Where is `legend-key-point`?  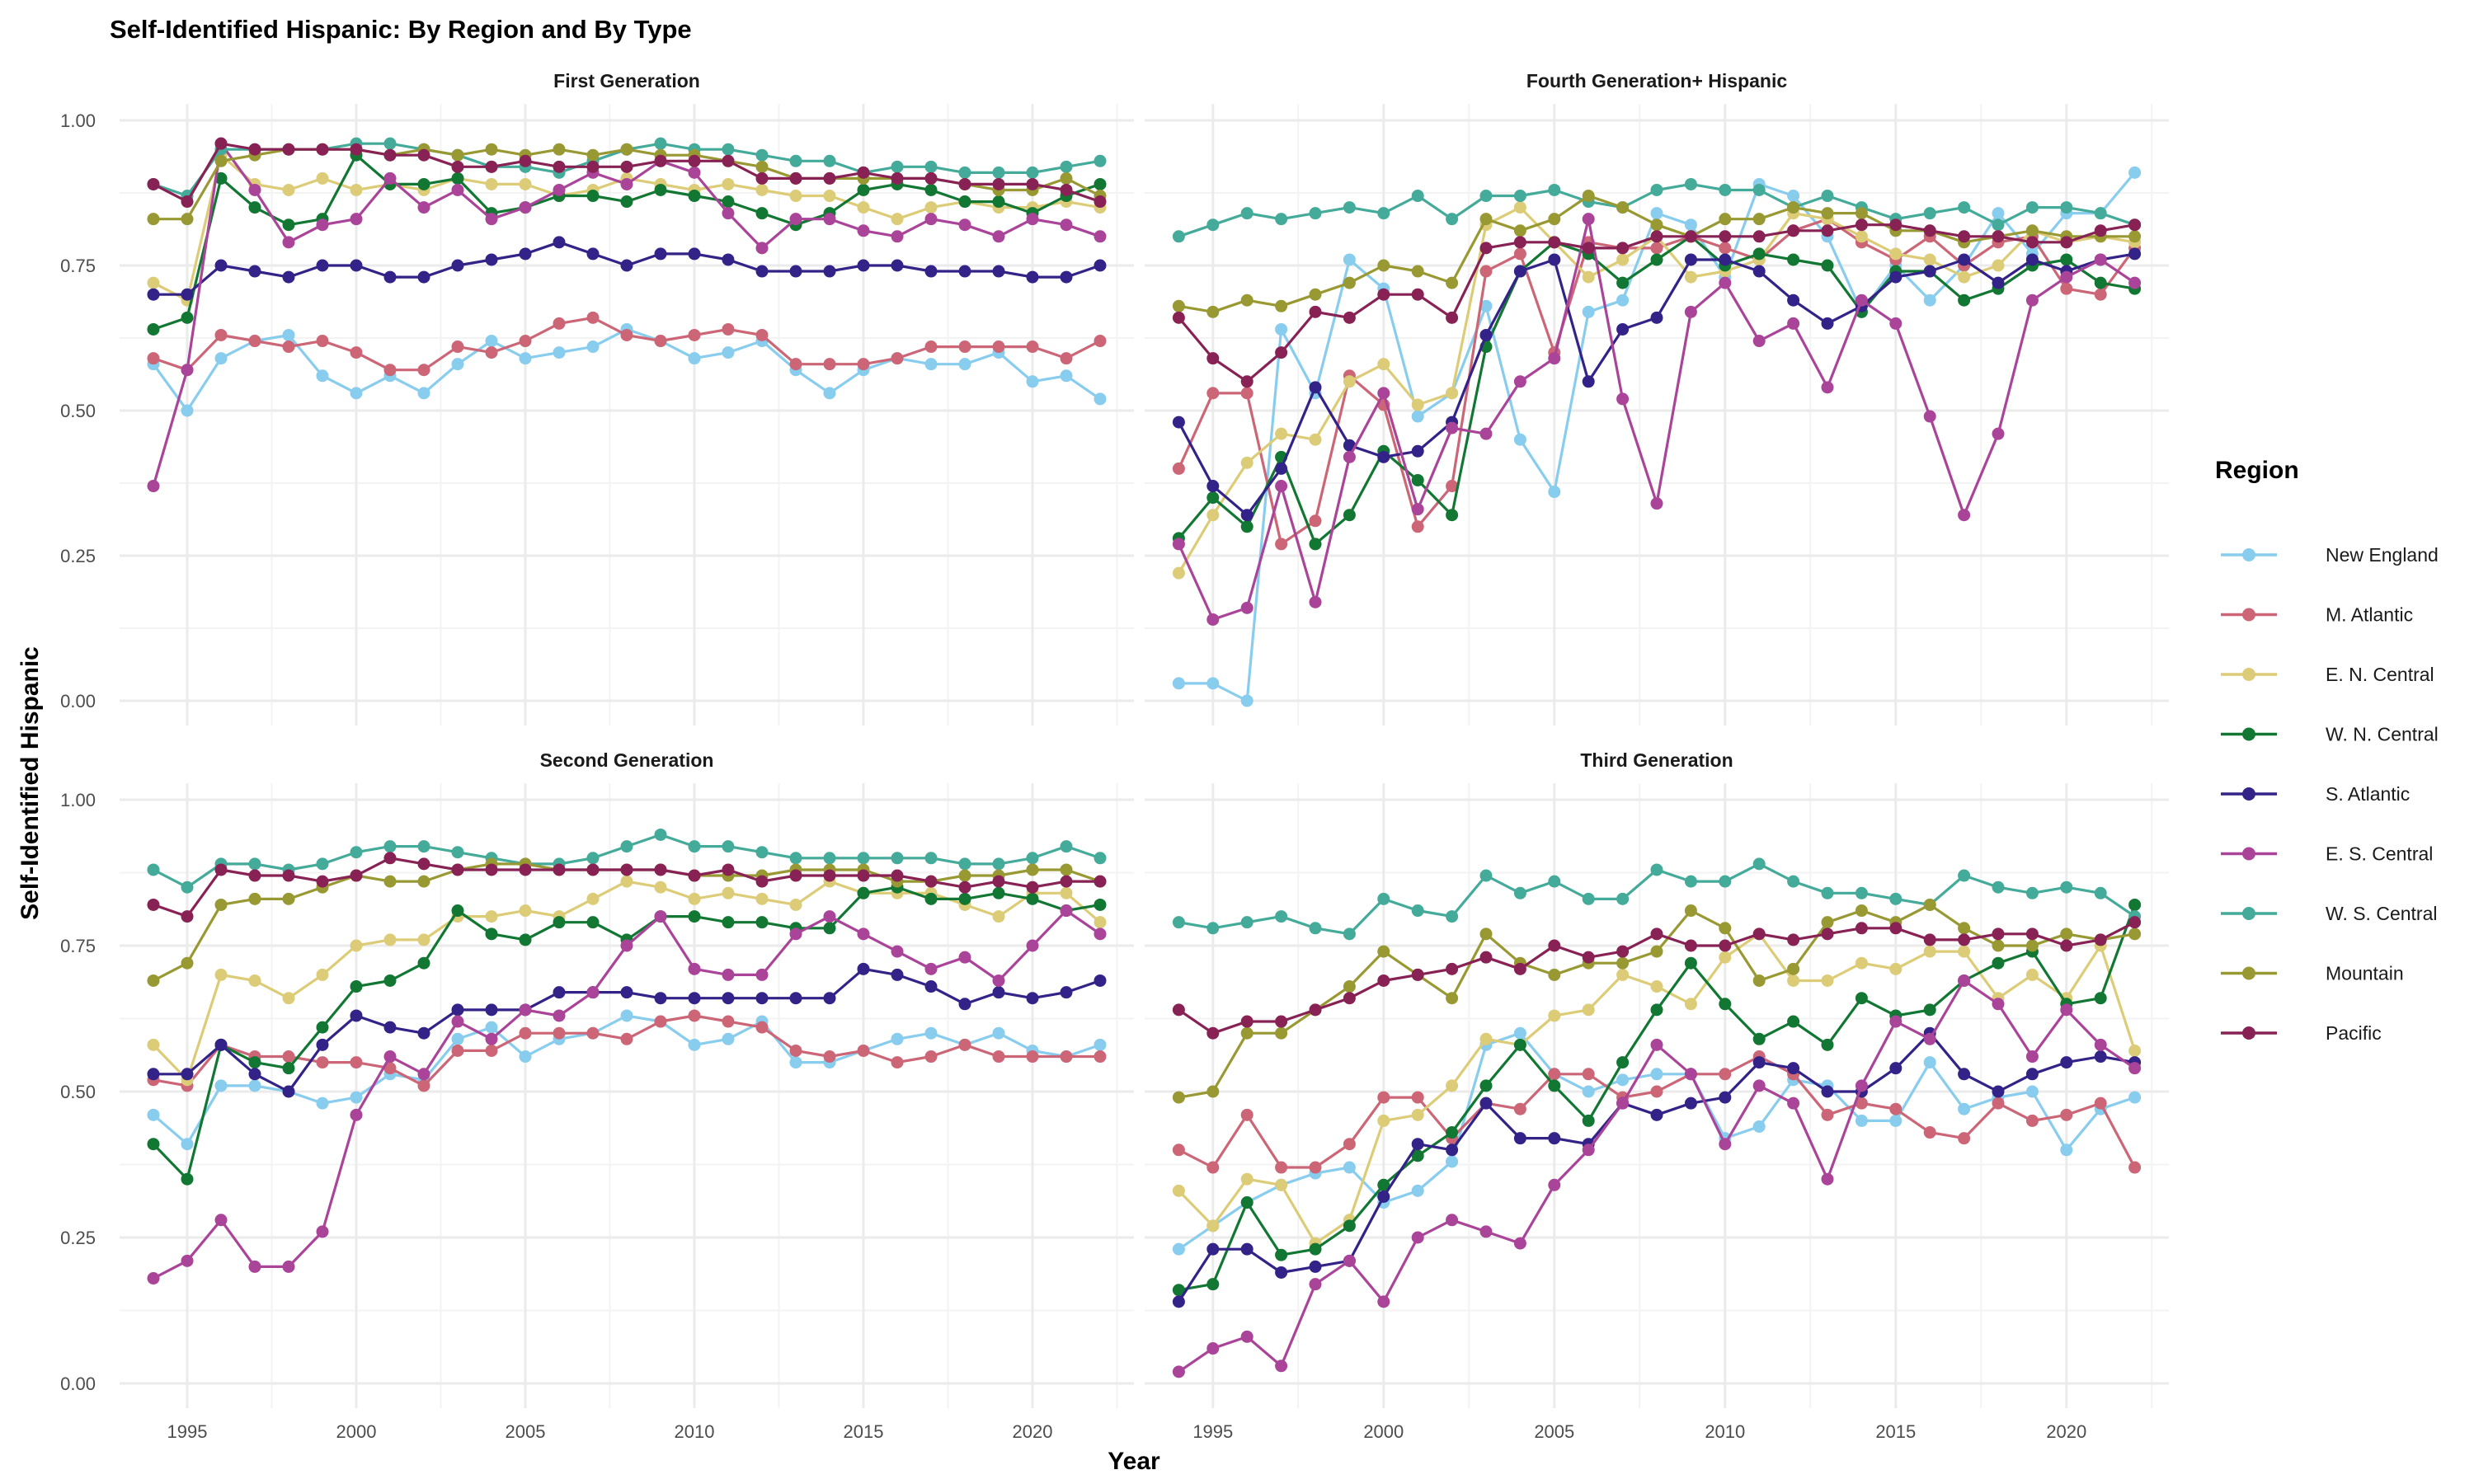 legend-key-point is located at coordinates (2248, 554).